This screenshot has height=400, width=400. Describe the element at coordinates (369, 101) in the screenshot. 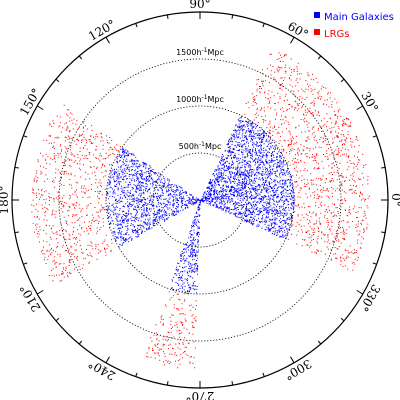

I see `angle-label-30: 30°` at that location.